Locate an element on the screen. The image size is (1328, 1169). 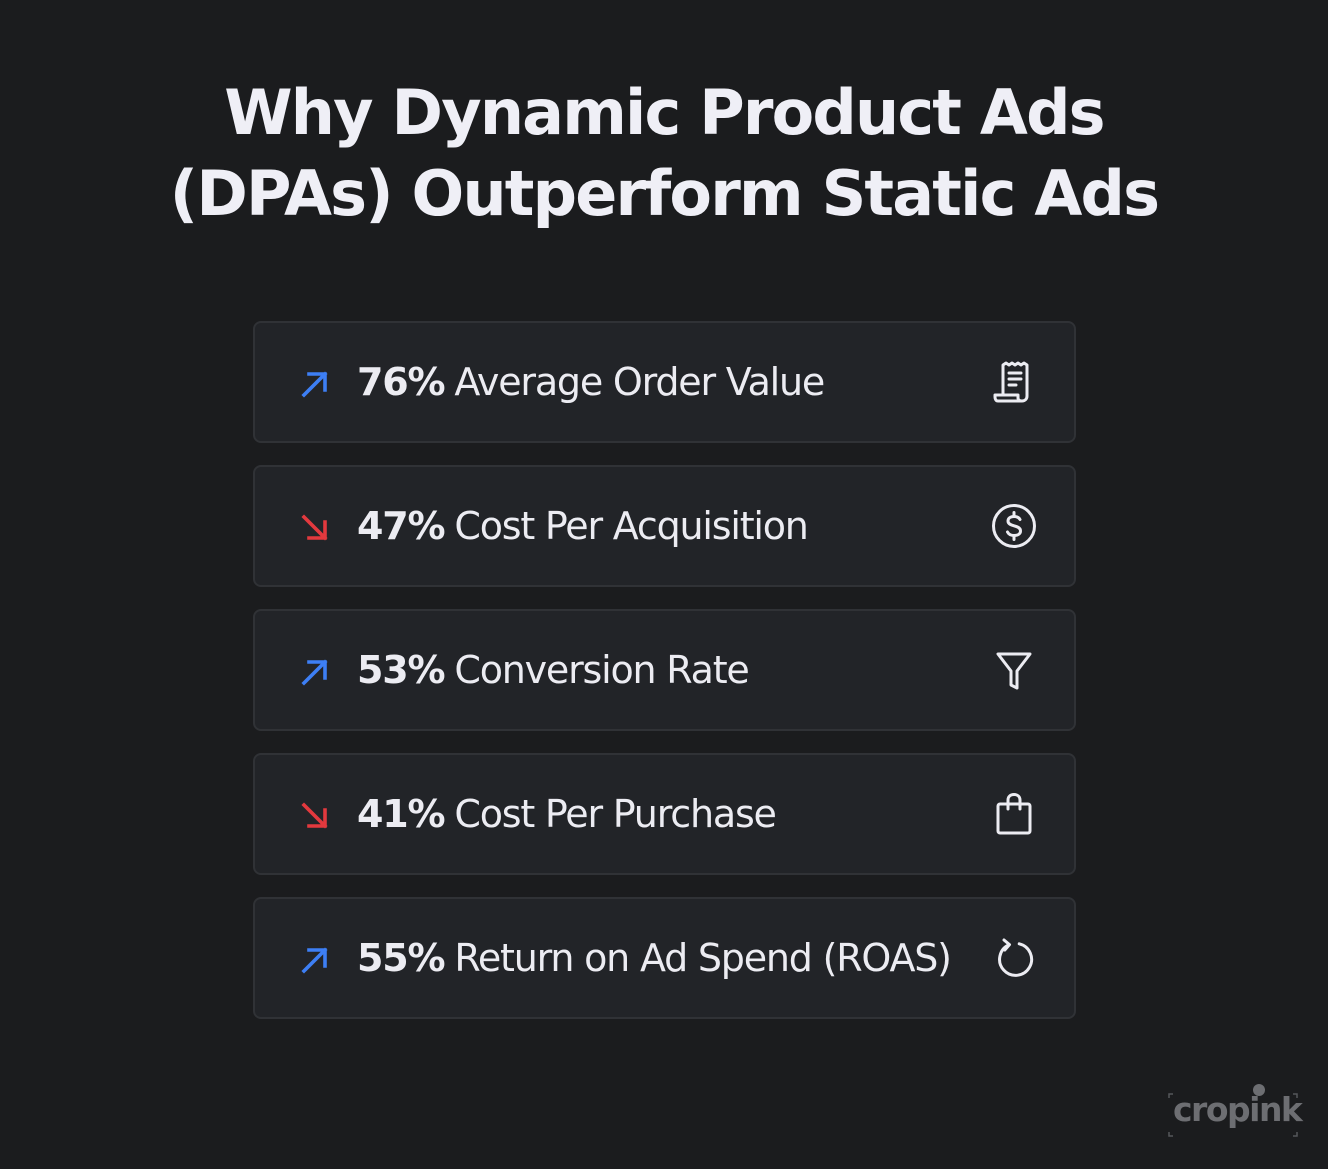
metric-text: 76% Average Order Value is located at coordinates (591, 382).